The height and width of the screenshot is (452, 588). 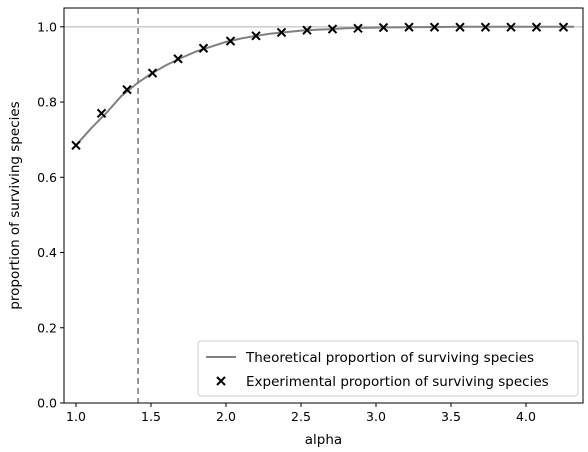 I want to click on y-tick-label: 1.0, so click(x=47, y=26).